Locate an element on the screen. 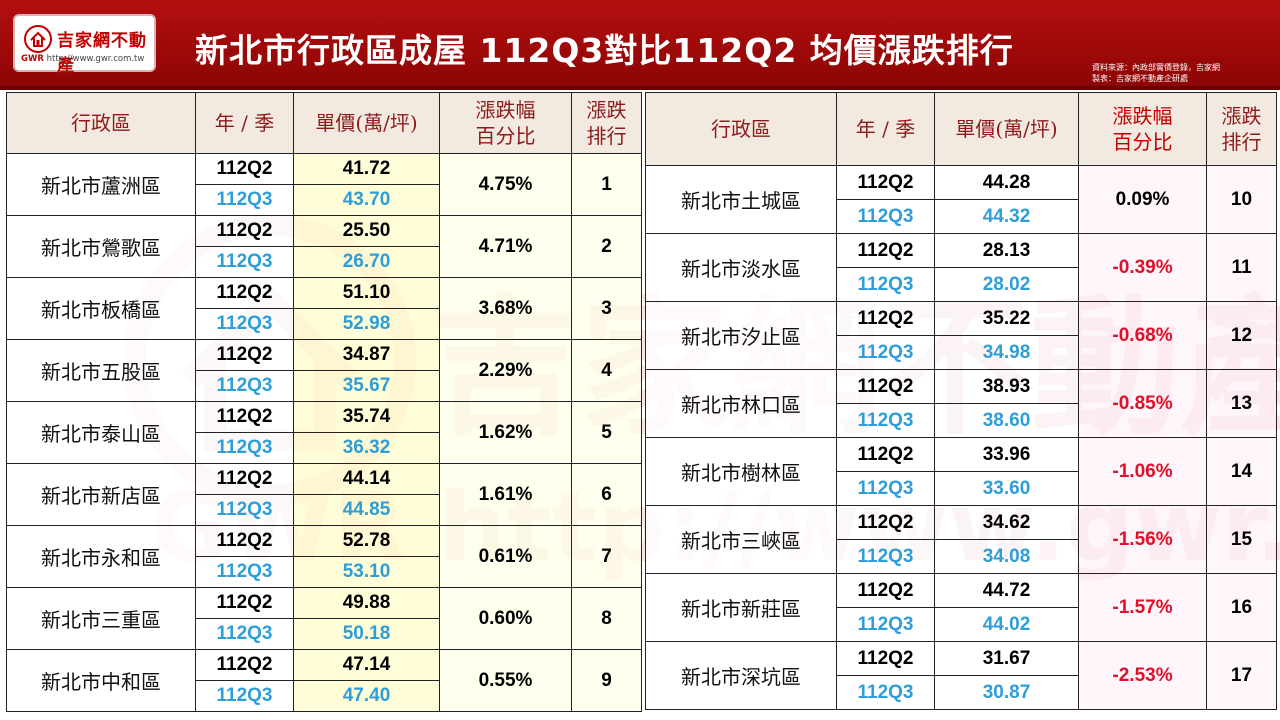 The image size is (1280, 720). district-name: 新北市林口區 is located at coordinates (741, 403).